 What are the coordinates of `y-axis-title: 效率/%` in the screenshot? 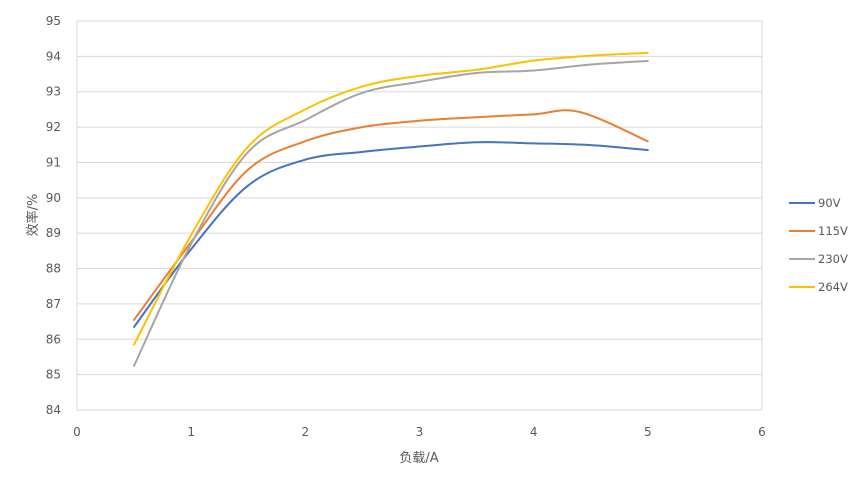 It's located at (33, 215).